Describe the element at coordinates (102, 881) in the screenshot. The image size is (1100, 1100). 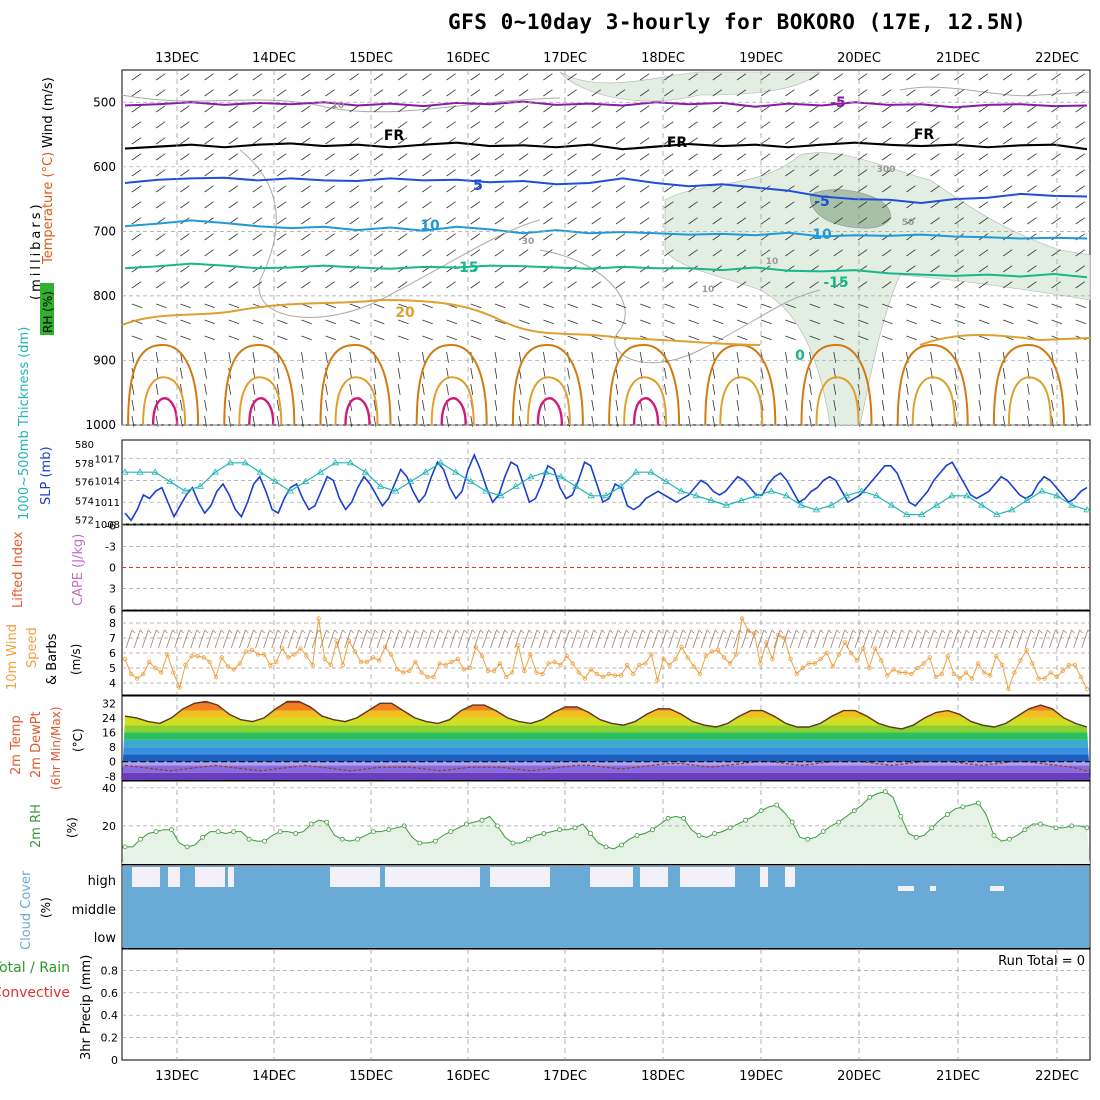
I see `cloud-level-label: high` at that location.